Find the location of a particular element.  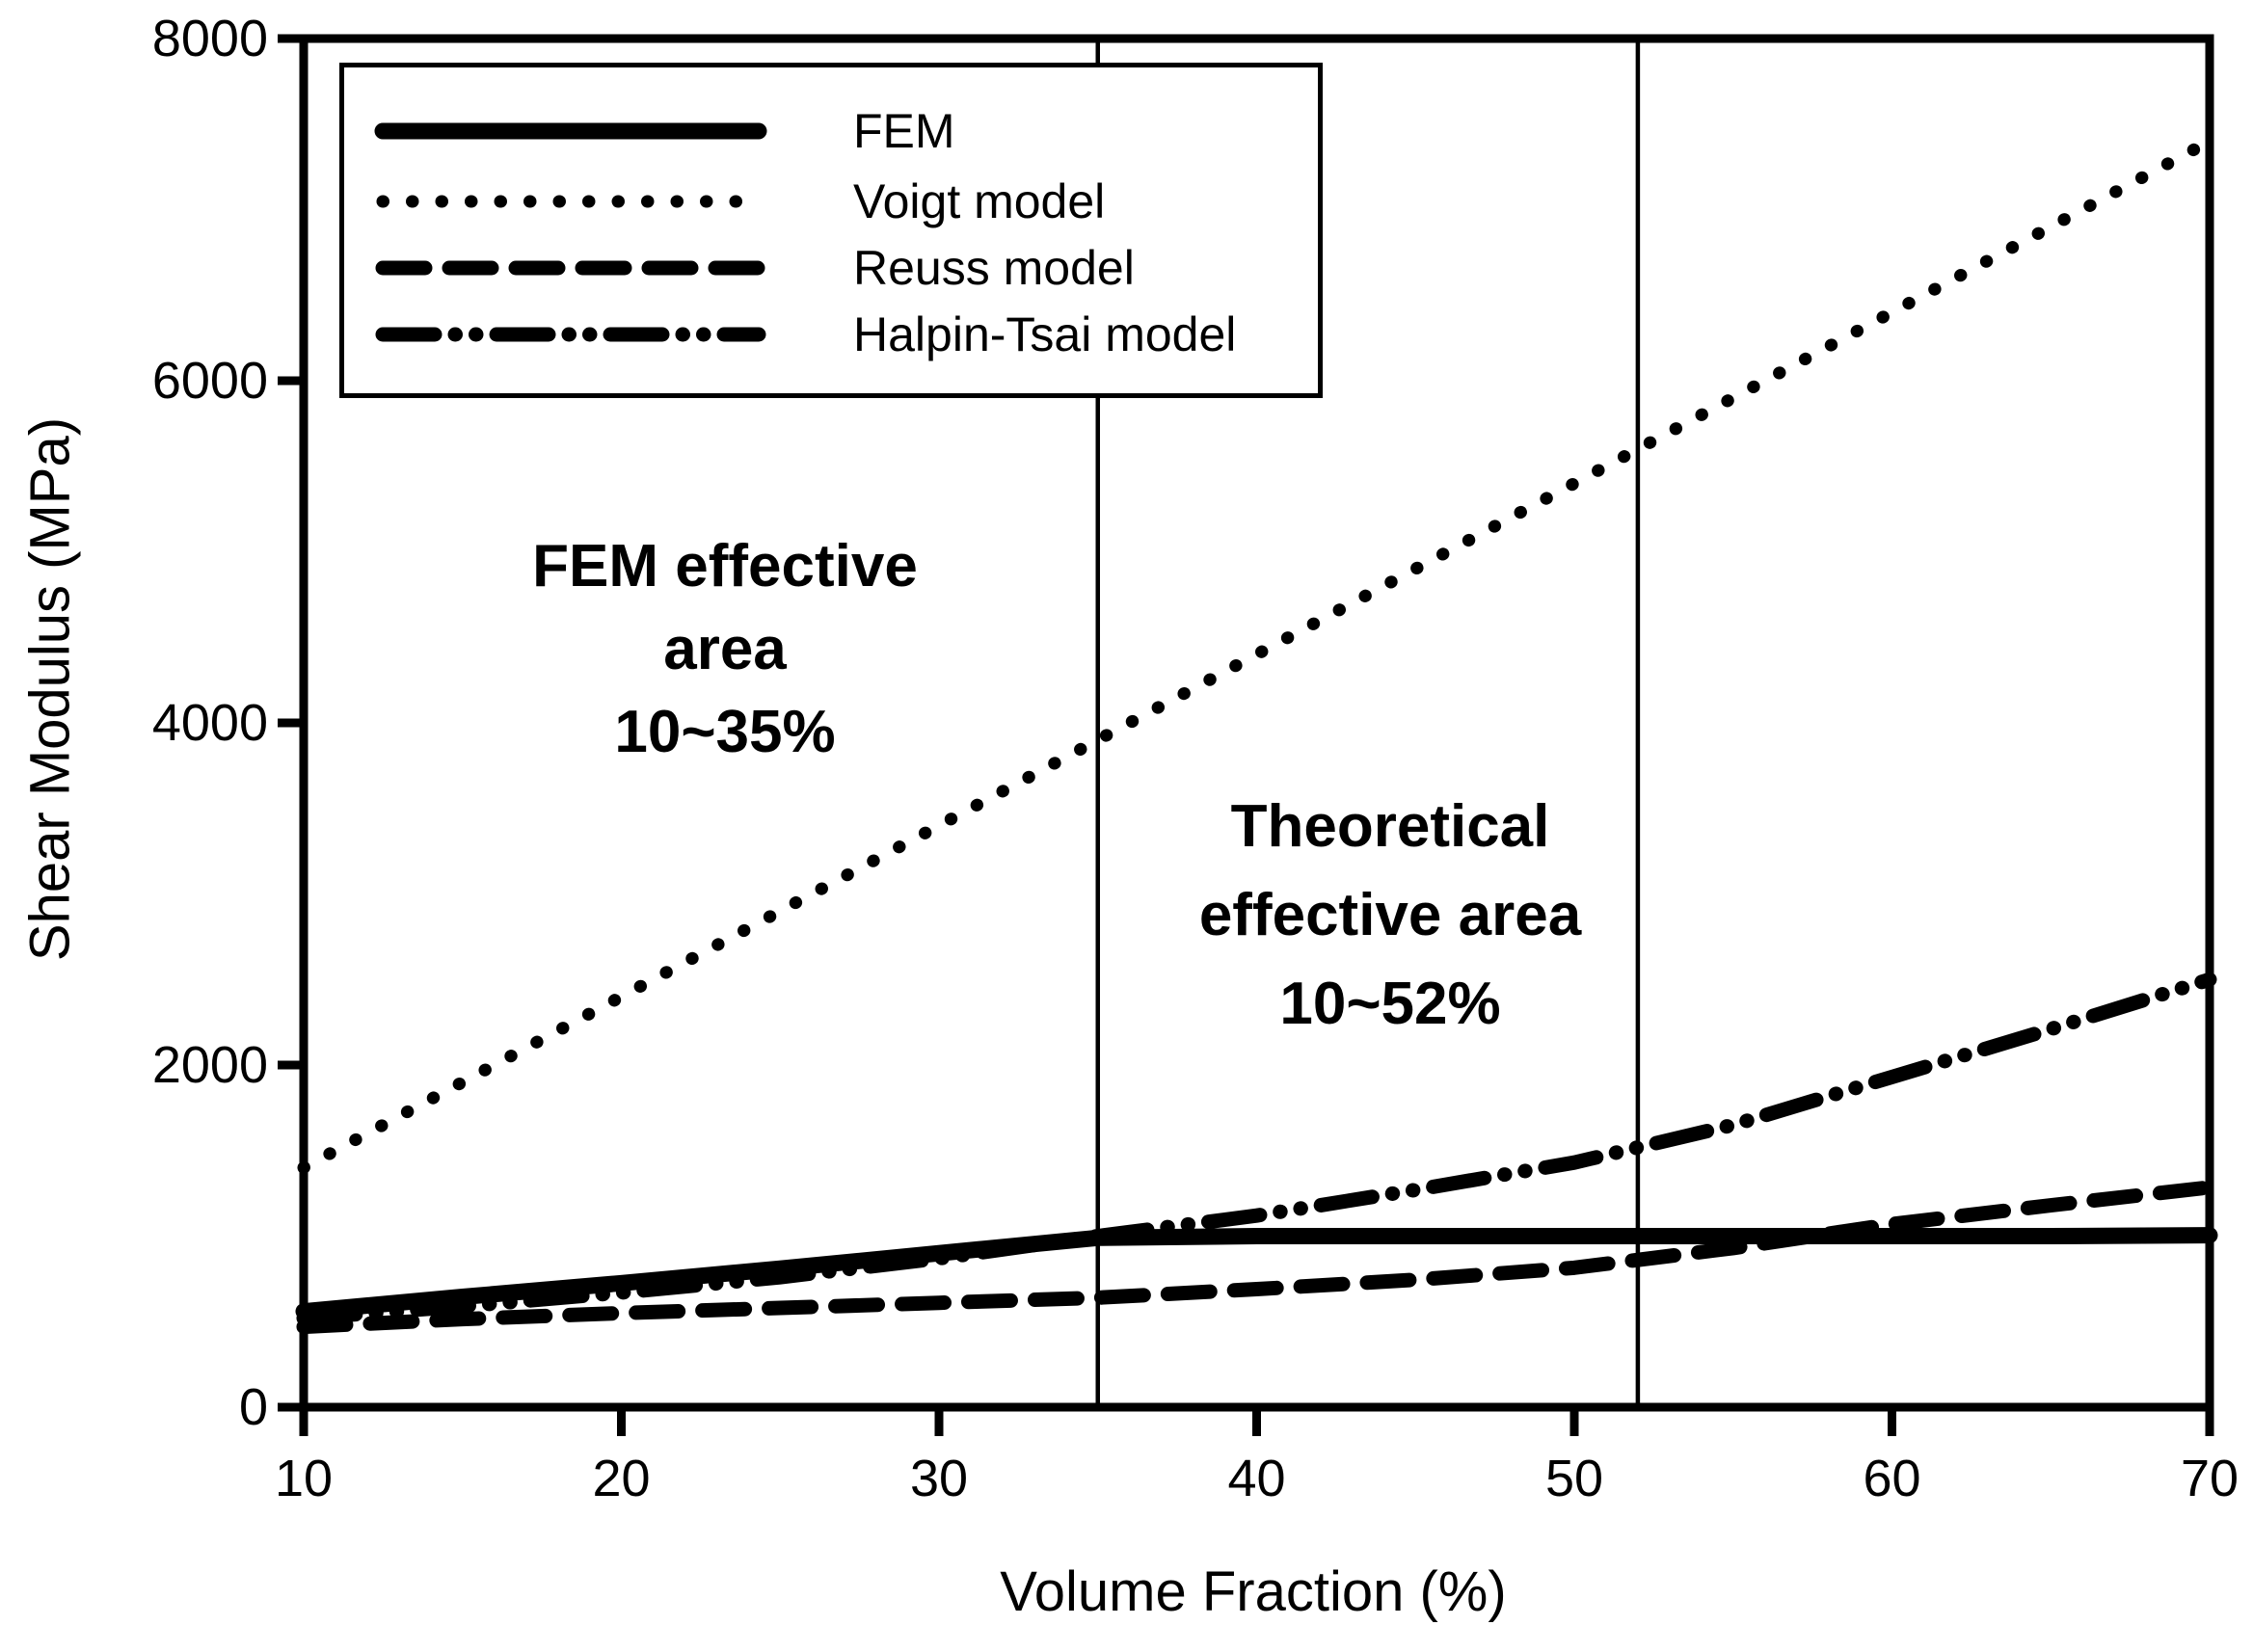

x-axis-title: Volume Fraction (%) is located at coordinates (1253, 1591).